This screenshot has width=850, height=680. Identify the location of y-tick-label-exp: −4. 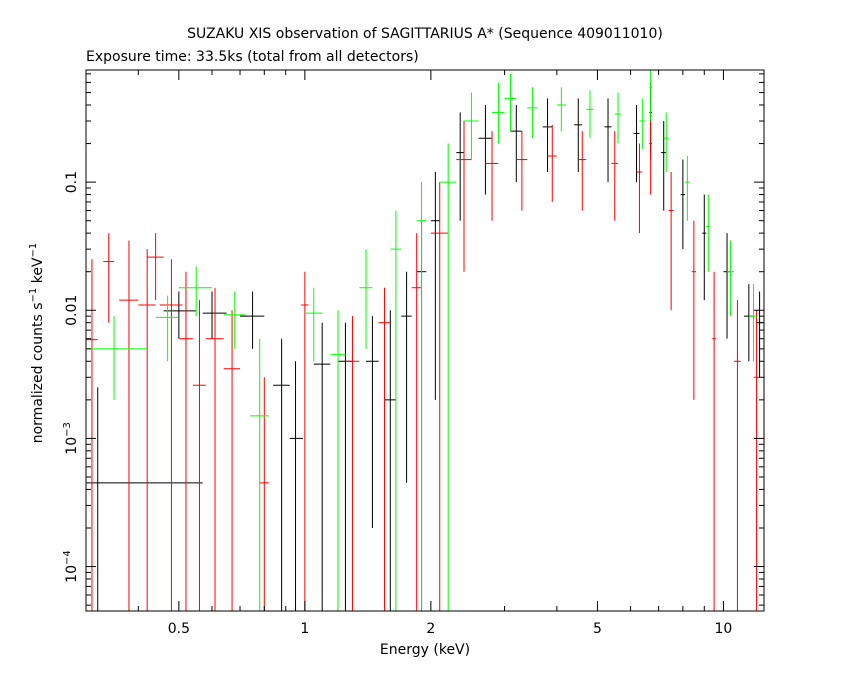
(67, 557).